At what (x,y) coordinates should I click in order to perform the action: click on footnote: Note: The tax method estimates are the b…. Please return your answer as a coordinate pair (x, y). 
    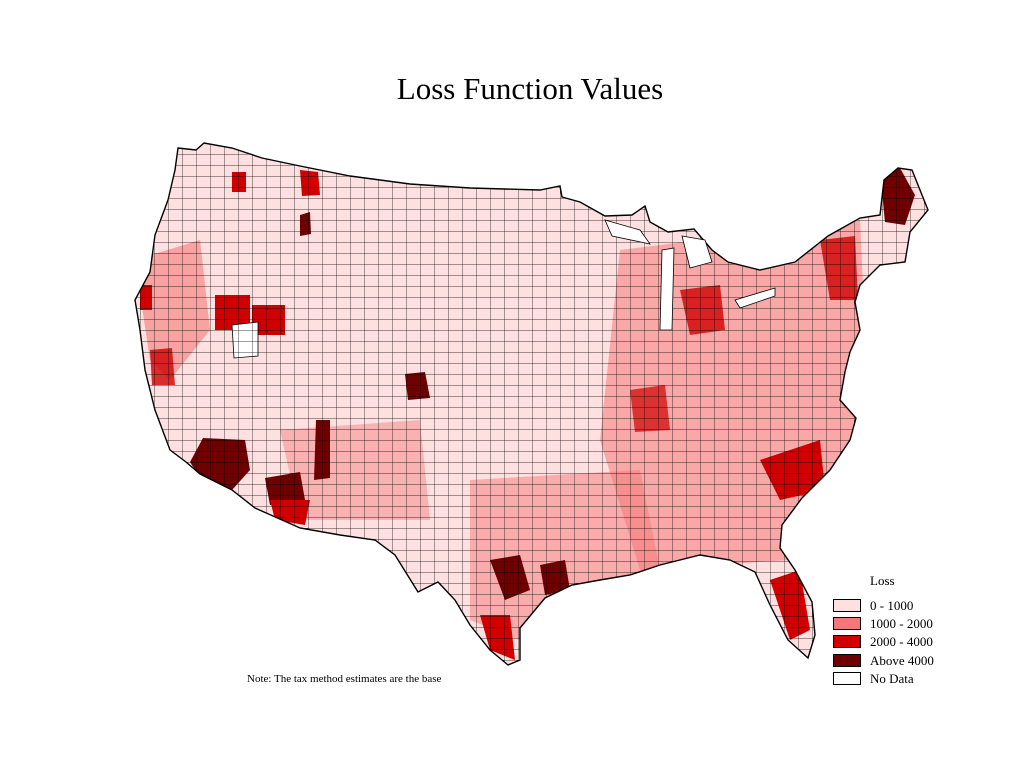
    Looking at the image, I should click on (344, 679).